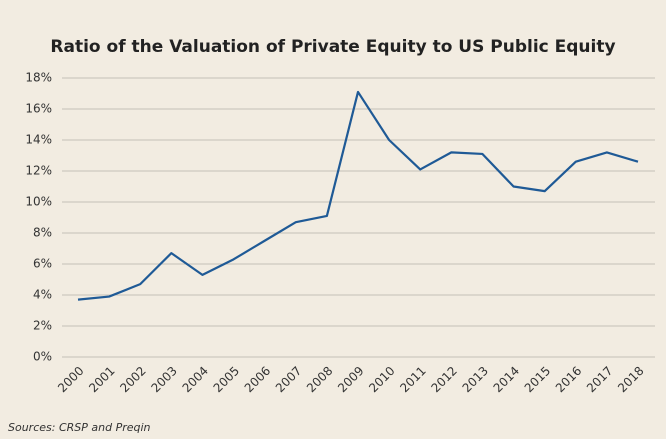  What do you see at coordinates (42, 233) in the screenshot?
I see `y-tick-label: 8%` at bounding box center [42, 233].